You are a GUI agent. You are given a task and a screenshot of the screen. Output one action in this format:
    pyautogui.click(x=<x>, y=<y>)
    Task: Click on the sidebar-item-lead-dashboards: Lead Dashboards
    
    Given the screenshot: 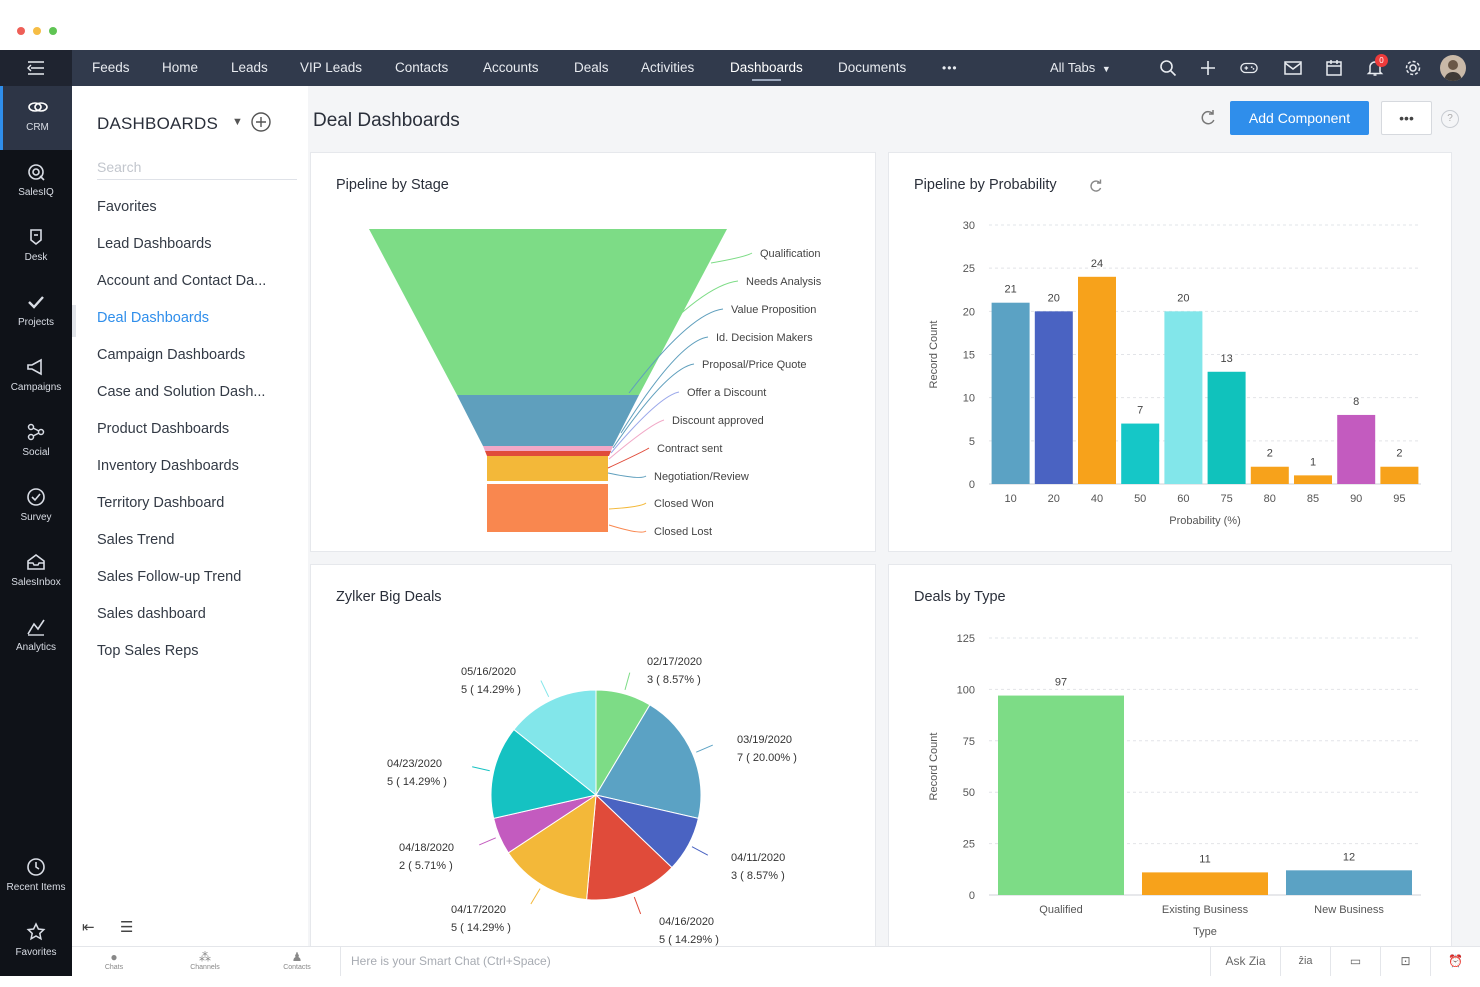 What is the action you would take?
    pyautogui.click(x=154, y=244)
    